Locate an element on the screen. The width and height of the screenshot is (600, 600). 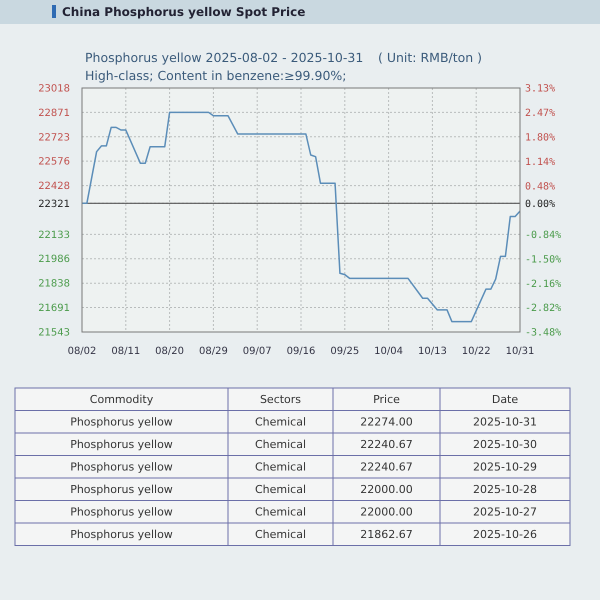
text: 21862.67 is located at coordinates (386, 535).